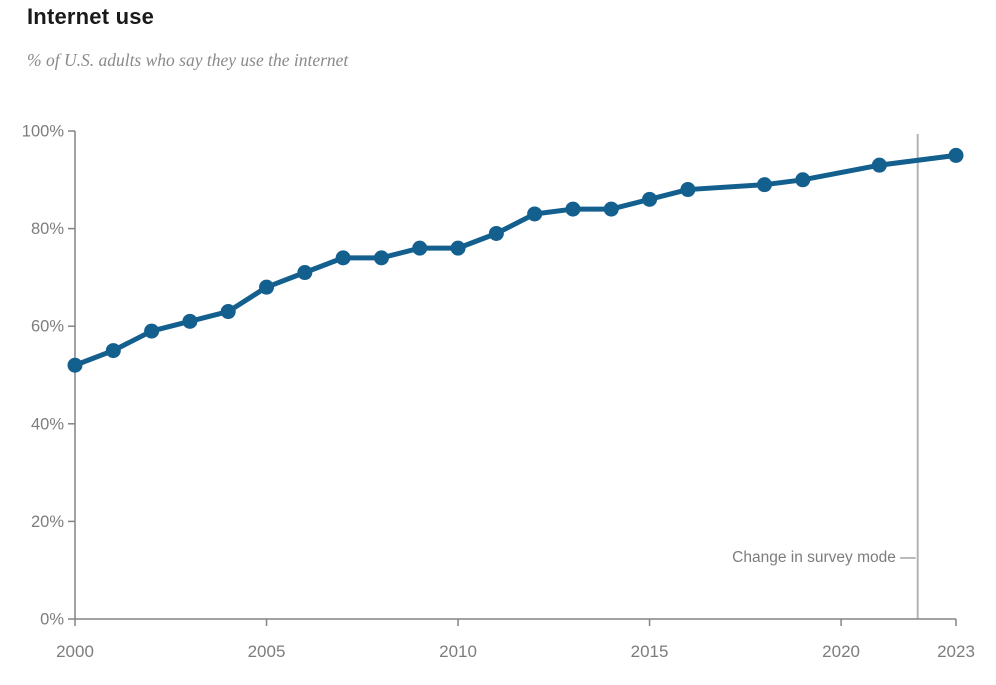 Image resolution: width=996 pixels, height=685 pixels. Describe the element at coordinates (458, 248) in the screenshot. I see `data-point-2010` at that location.